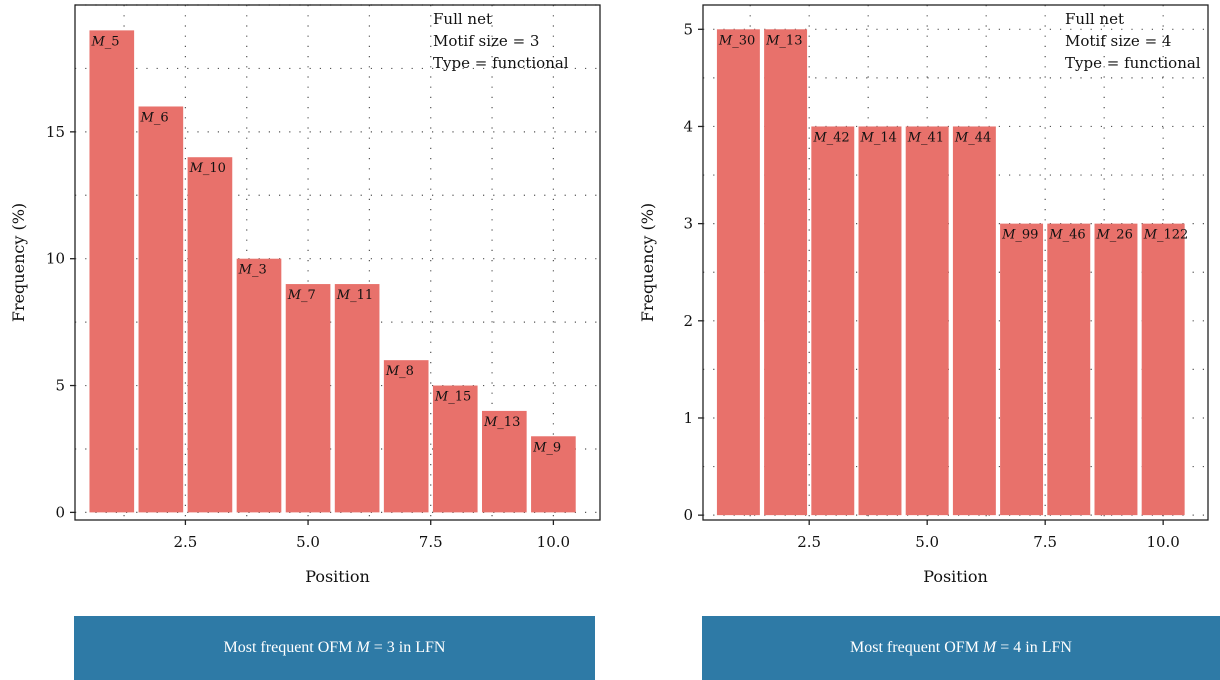 This screenshot has width=1220, height=680. I want to click on bar-label: M_44, so click(972, 137).